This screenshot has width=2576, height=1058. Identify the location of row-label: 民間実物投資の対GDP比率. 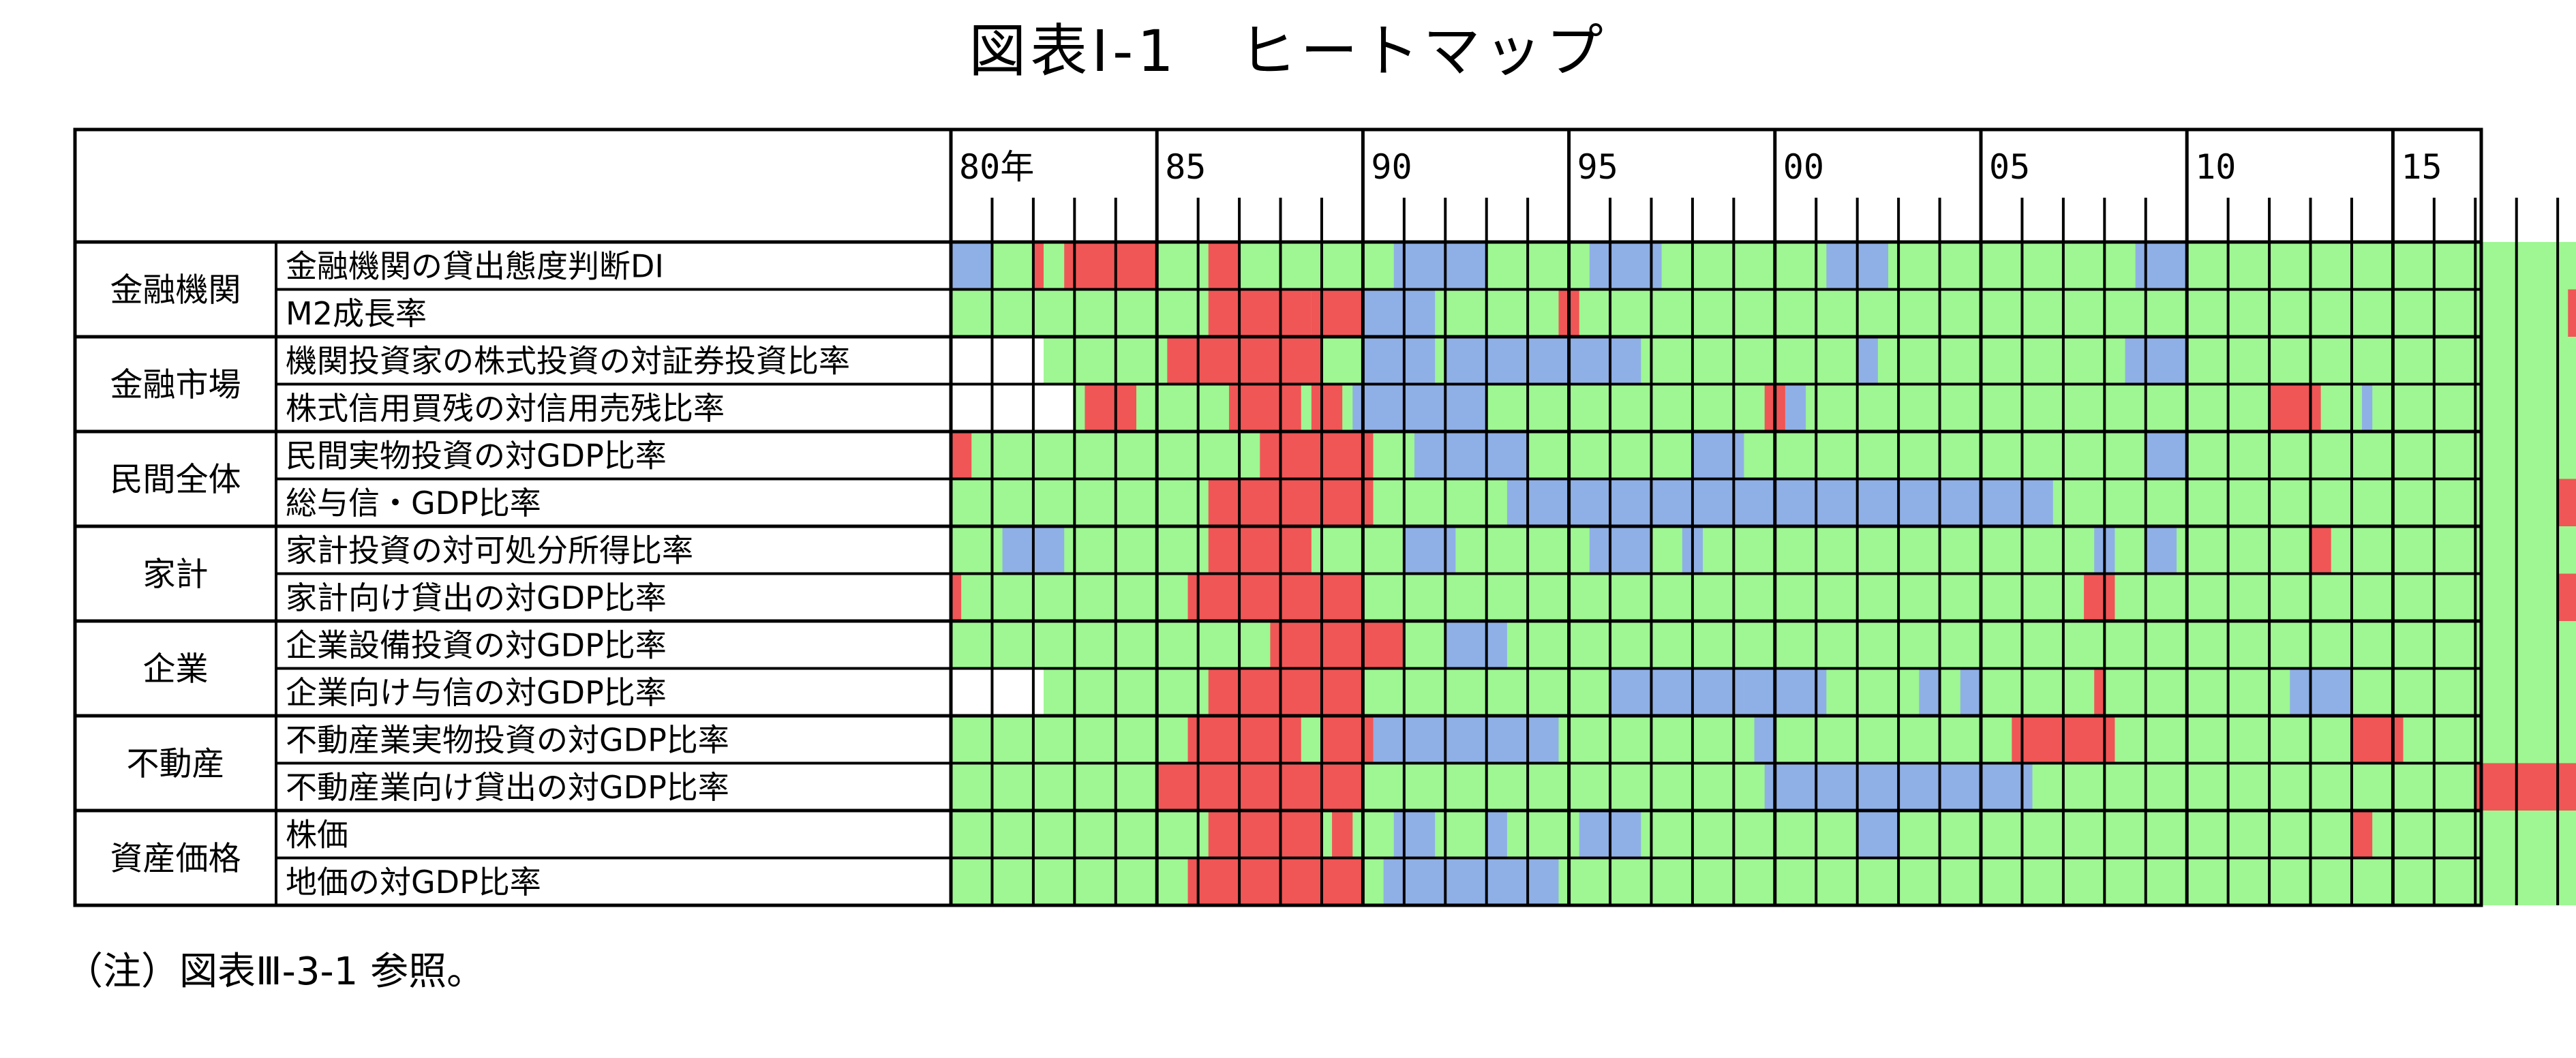
(477, 455).